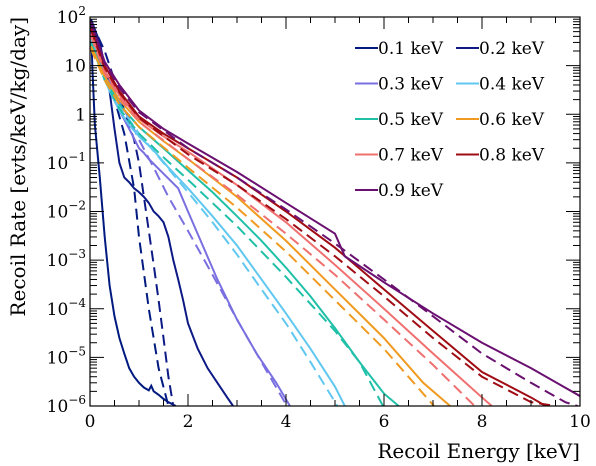 The width and height of the screenshot is (596, 466). I want to click on y-tick-label: 10⁻⁵, so click(66, 356).